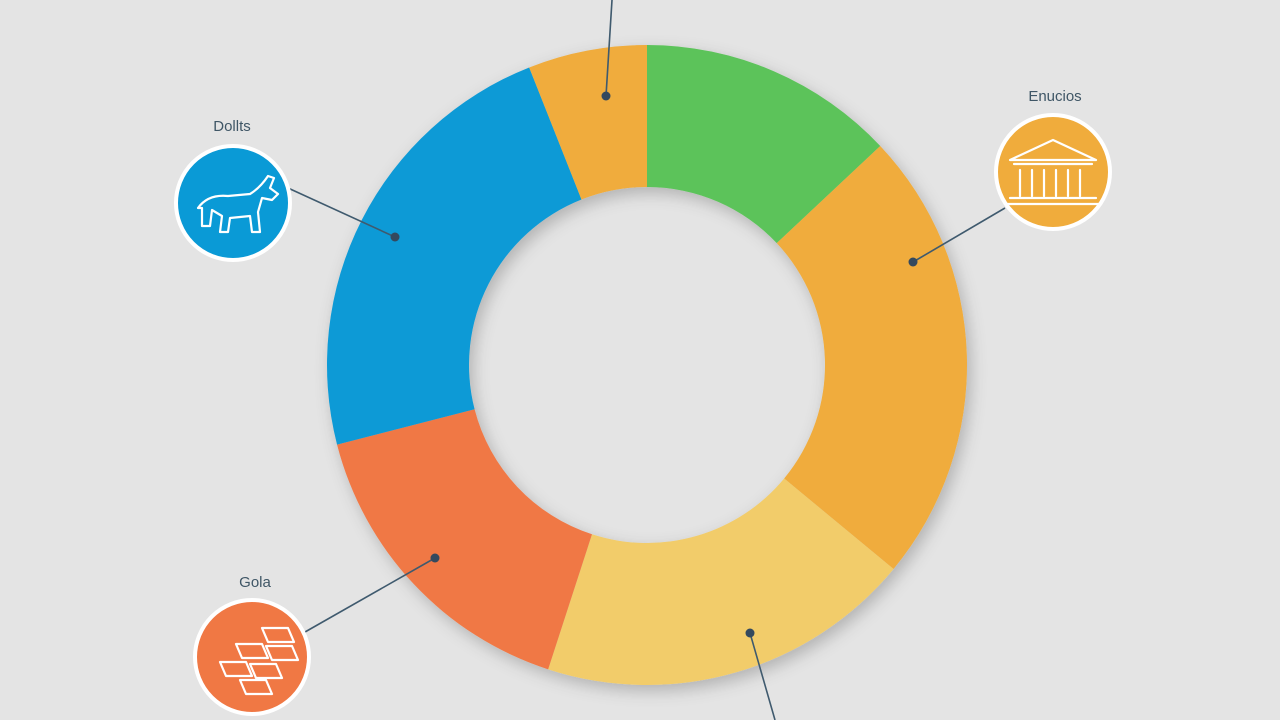 This screenshot has width=1280, height=720. Describe the element at coordinates (232, 126) in the screenshot. I see `category-label: Dollts` at that location.